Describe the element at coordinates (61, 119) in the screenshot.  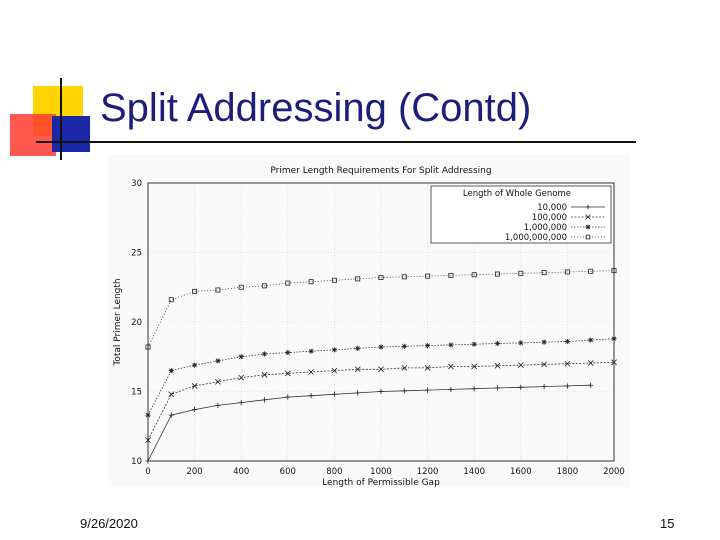
I see `decor-vertical-line` at that location.